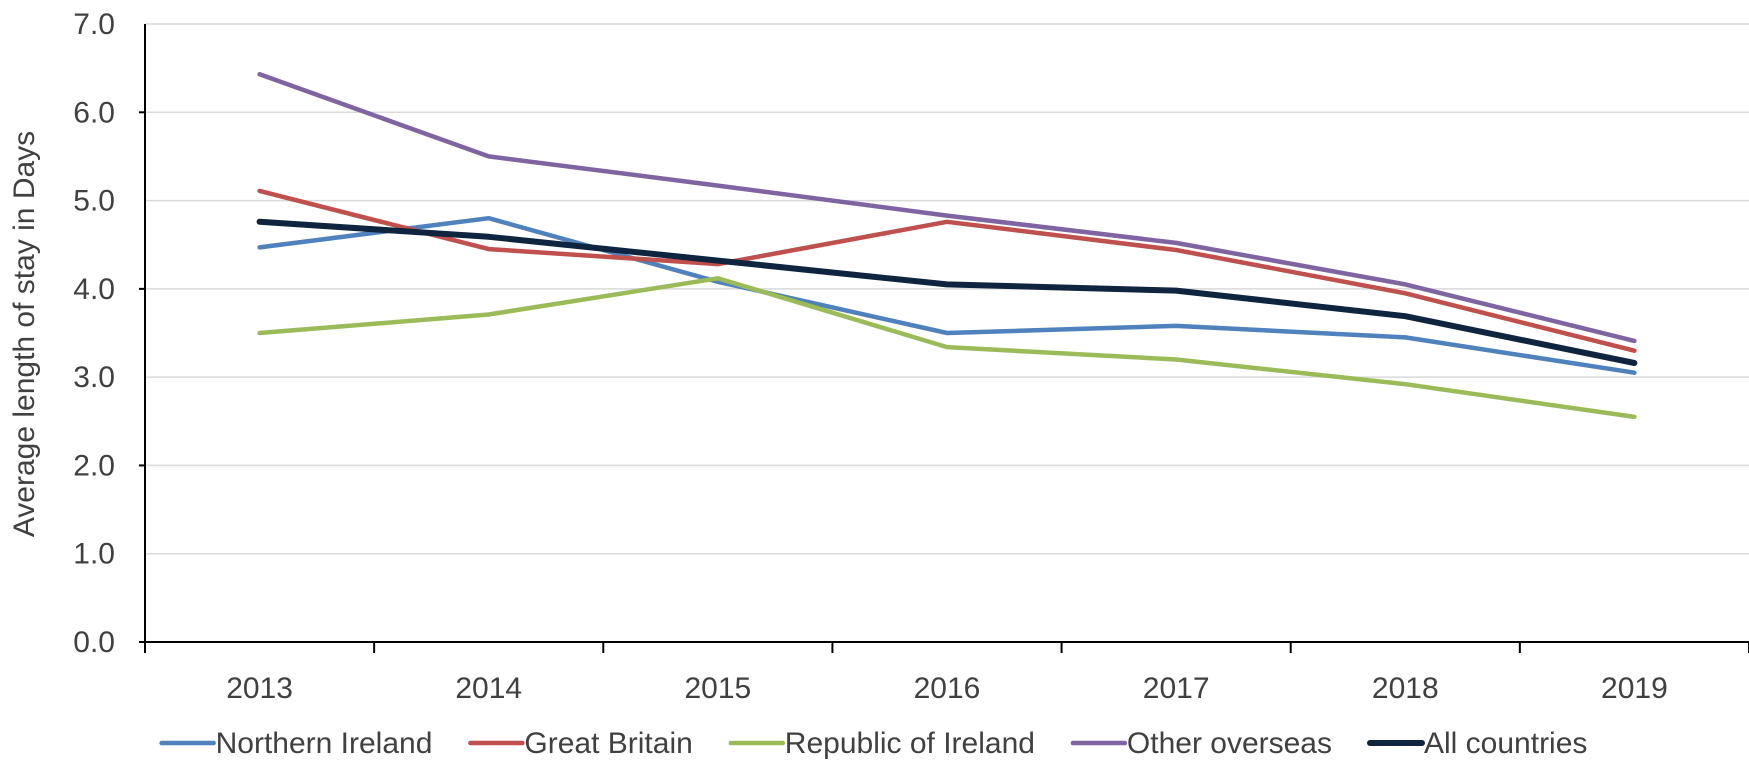  I want to click on x-tick-label: 2014, so click(488, 688).